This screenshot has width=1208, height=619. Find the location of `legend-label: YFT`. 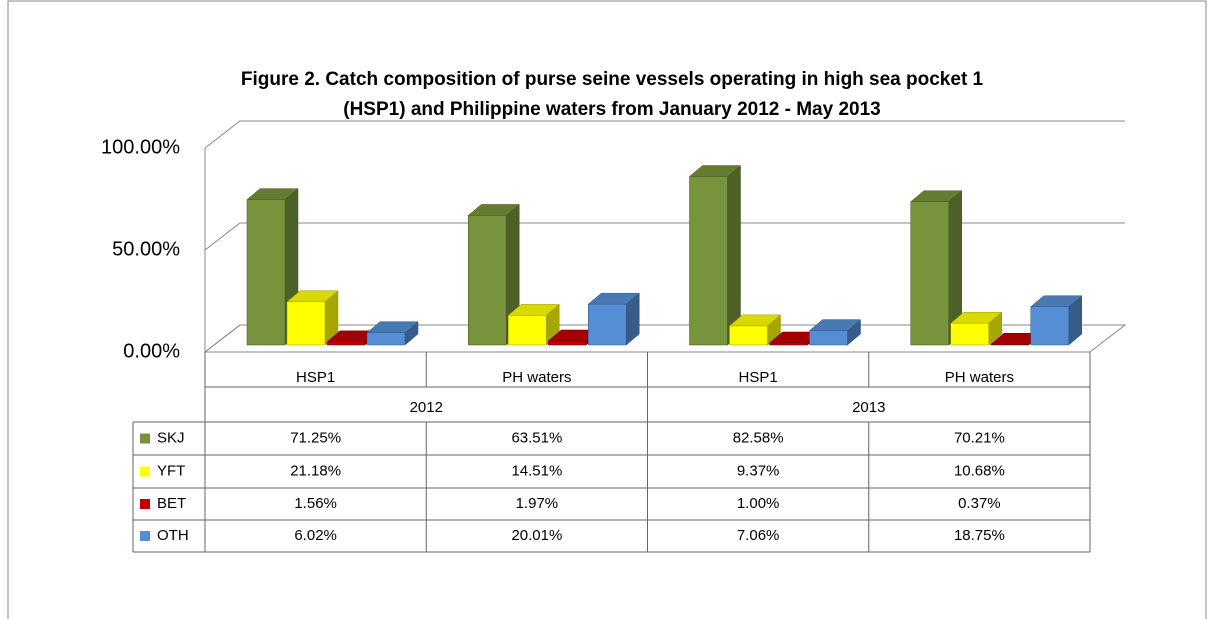

legend-label: YFT is located at coordinates (171, 470).